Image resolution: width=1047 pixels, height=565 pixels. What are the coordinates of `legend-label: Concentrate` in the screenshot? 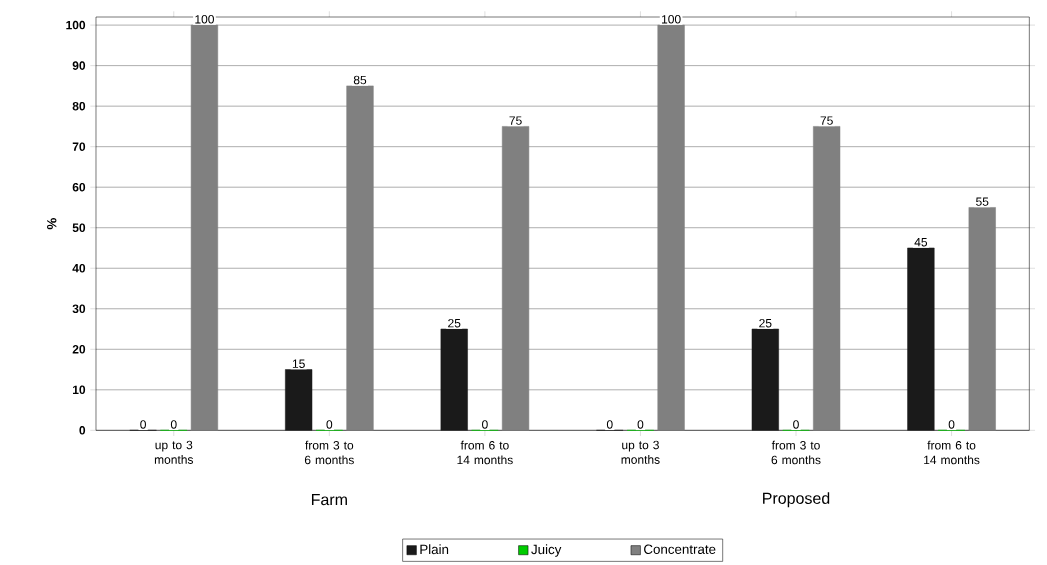 It's located at (680, 549).